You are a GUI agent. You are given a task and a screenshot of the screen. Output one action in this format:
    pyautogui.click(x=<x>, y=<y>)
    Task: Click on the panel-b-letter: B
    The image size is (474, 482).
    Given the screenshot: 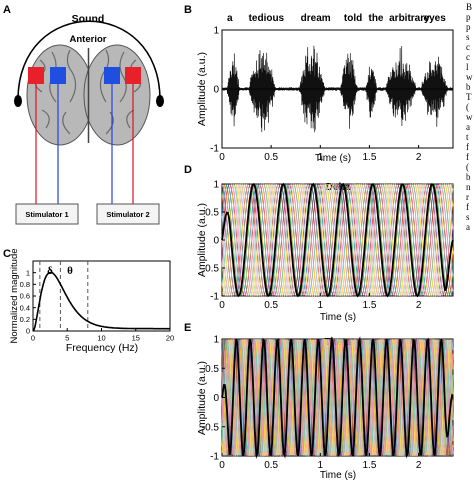 What is the action you would take?
    pyautogui.click(x=188, y=10)
    